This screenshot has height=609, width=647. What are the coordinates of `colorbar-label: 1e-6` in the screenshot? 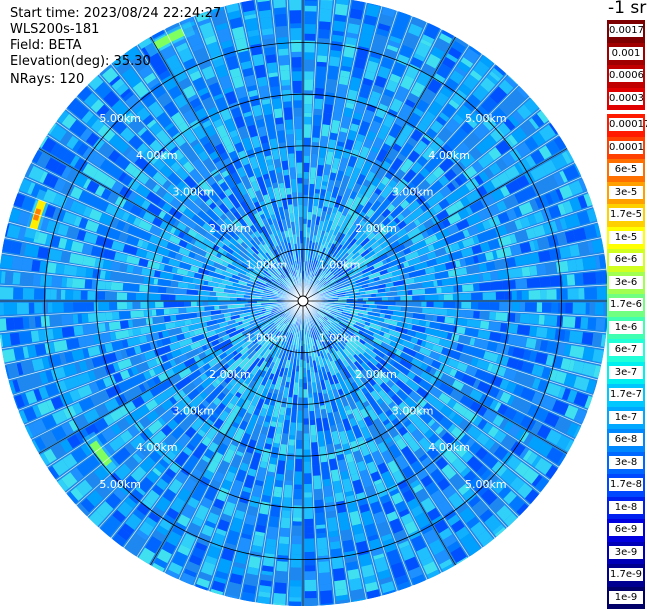 It's located at (626, 327).